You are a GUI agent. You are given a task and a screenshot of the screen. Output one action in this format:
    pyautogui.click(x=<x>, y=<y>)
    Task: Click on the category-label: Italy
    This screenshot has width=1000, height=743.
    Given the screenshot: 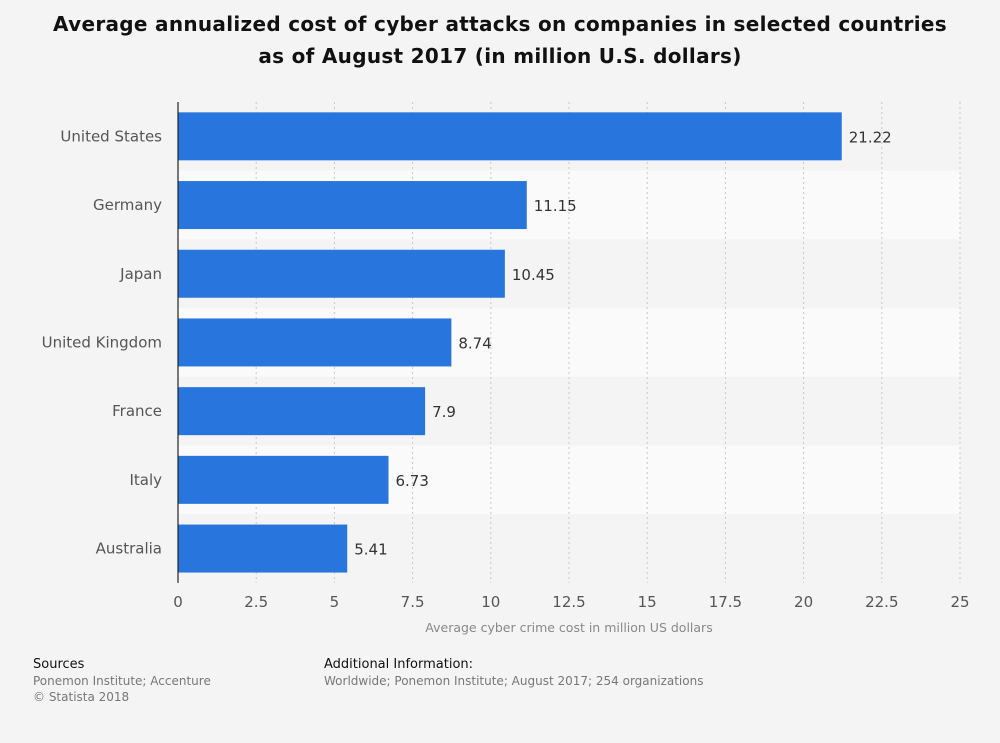 What is the action you would take?
    pyautogui.click(x=145, y=480)
    